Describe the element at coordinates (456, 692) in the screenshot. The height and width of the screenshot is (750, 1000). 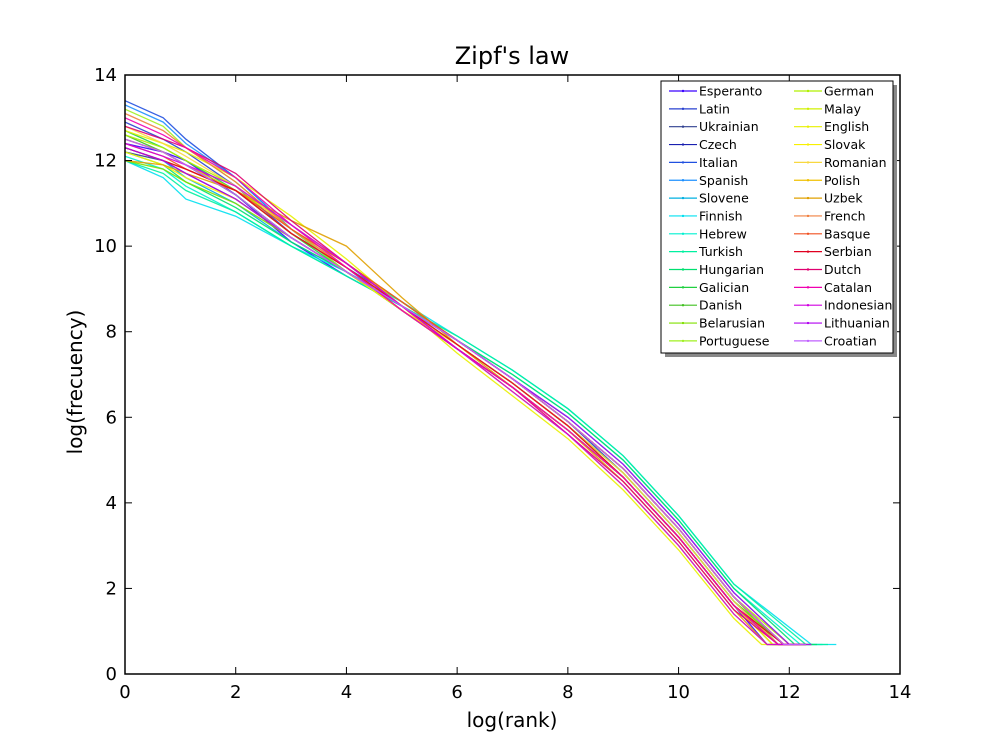
I see `x-tick-label: 6` at that location.